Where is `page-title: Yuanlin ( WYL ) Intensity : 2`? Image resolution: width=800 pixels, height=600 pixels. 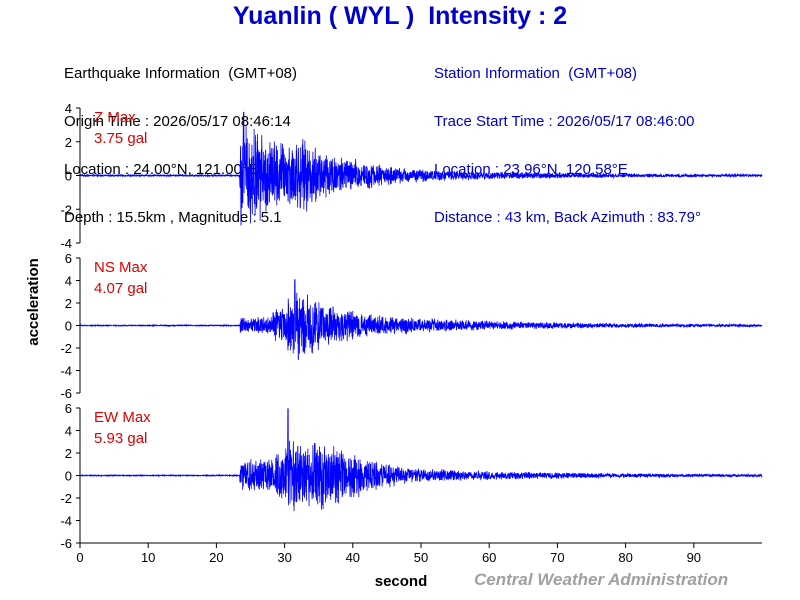
page-title: Yuanlin ( WYL ) Intensity : 2 is located at coordinates (400, 16).